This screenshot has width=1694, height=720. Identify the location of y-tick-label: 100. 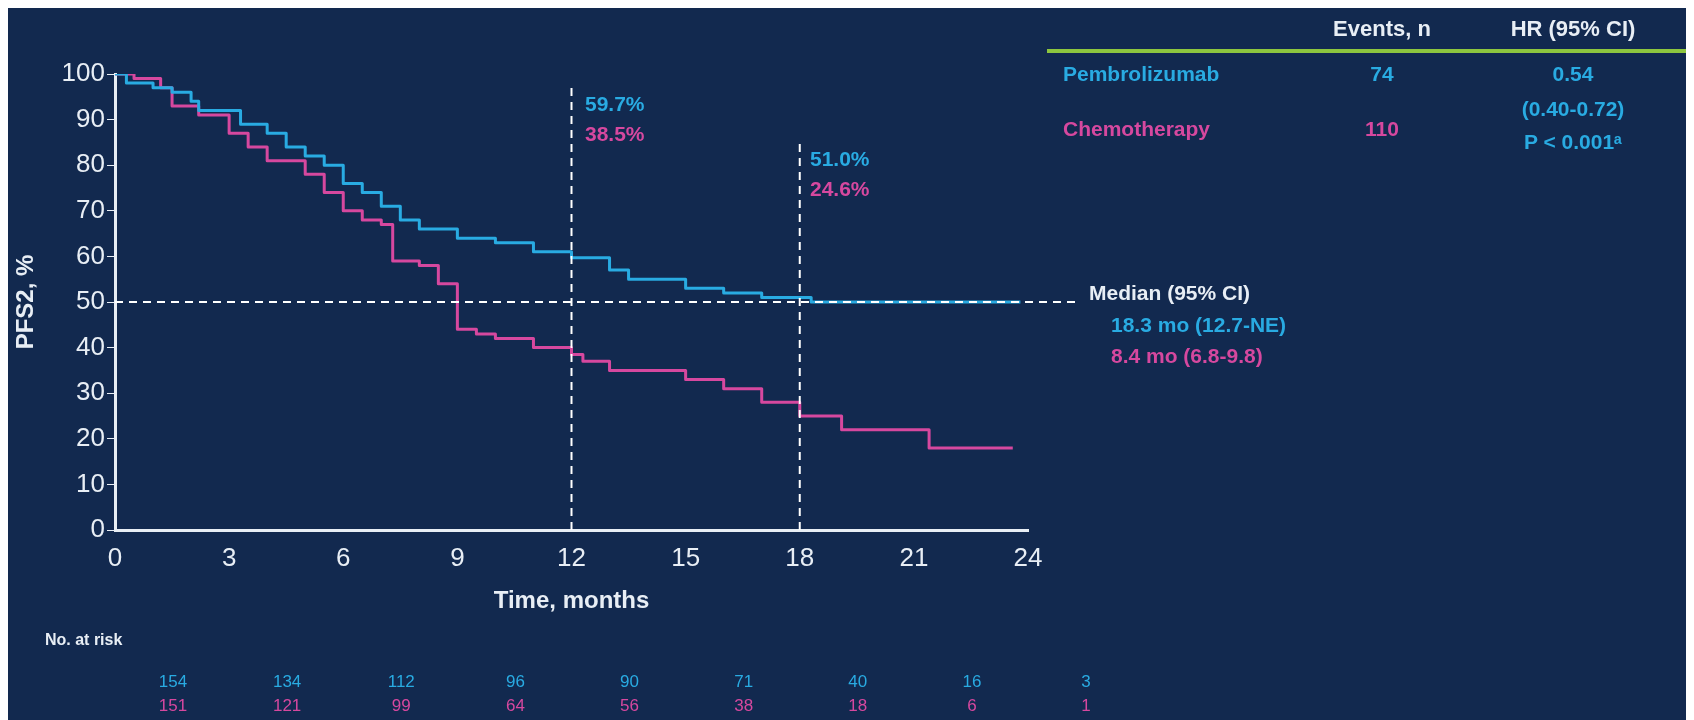
(83, 72).